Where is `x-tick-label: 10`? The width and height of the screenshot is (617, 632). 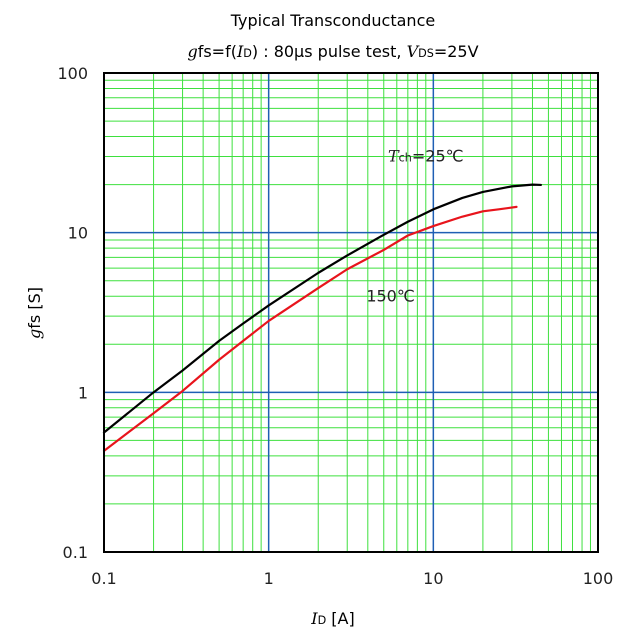
x-tick-label: 10 is located at coordinates (433, 578).